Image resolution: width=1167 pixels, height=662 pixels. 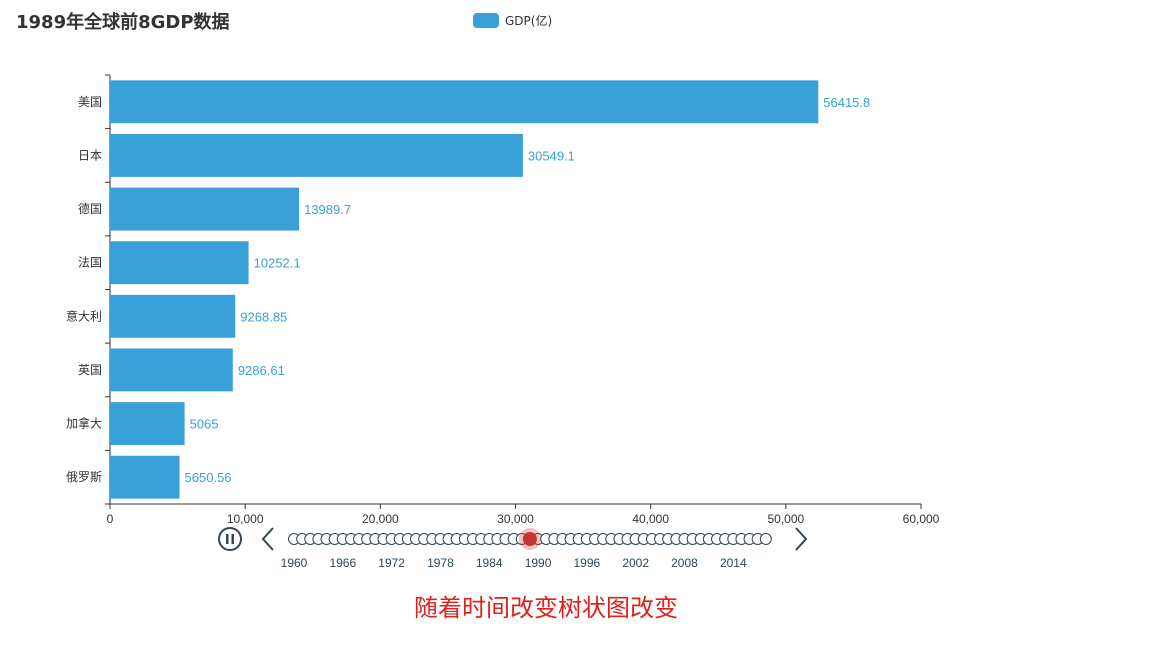 What do you see at coordinates (486, 20) in the screenshot?
I see `legend-swatch` at bounding box center [486, 20].